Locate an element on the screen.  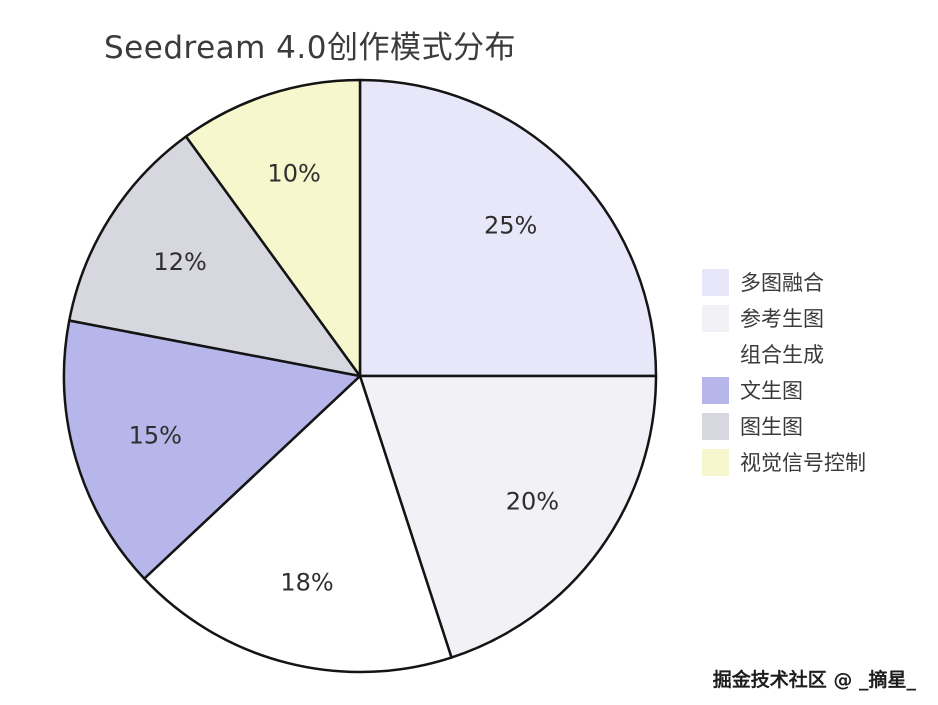
pie-slice-label-5: 10% is located at coordinates (293, 173).